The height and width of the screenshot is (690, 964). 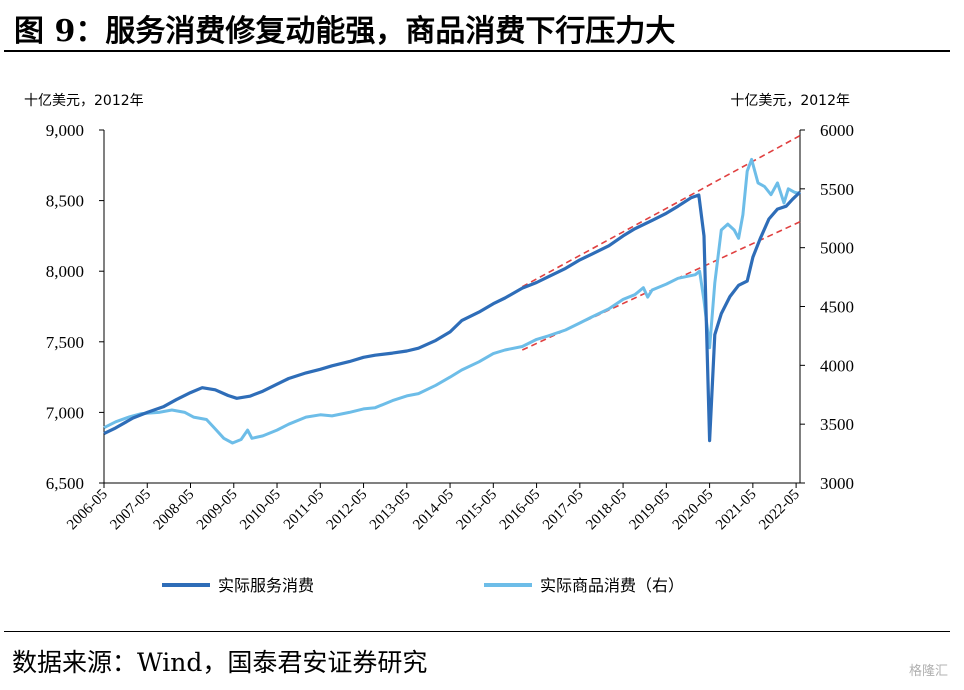 What do you see at coordinates (837, 248) in the screenshot?
I see `right-tick-label: 5000` at bounding box center [837, 248].